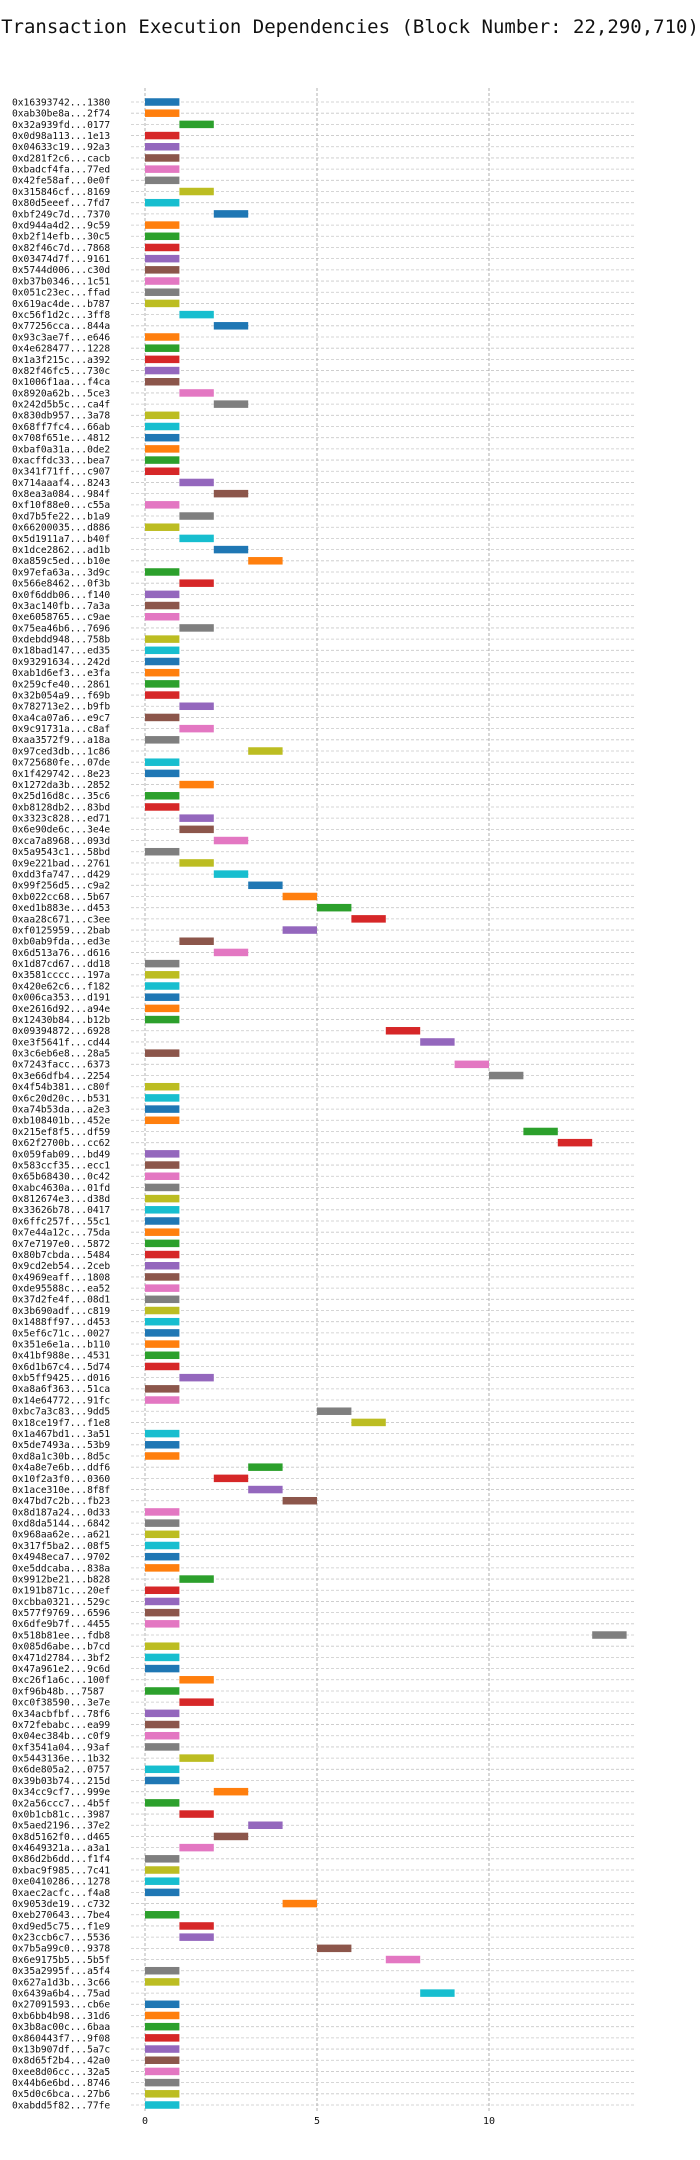  I want to click on bar-0x6c20d20c...b531, so click(162, 1098).